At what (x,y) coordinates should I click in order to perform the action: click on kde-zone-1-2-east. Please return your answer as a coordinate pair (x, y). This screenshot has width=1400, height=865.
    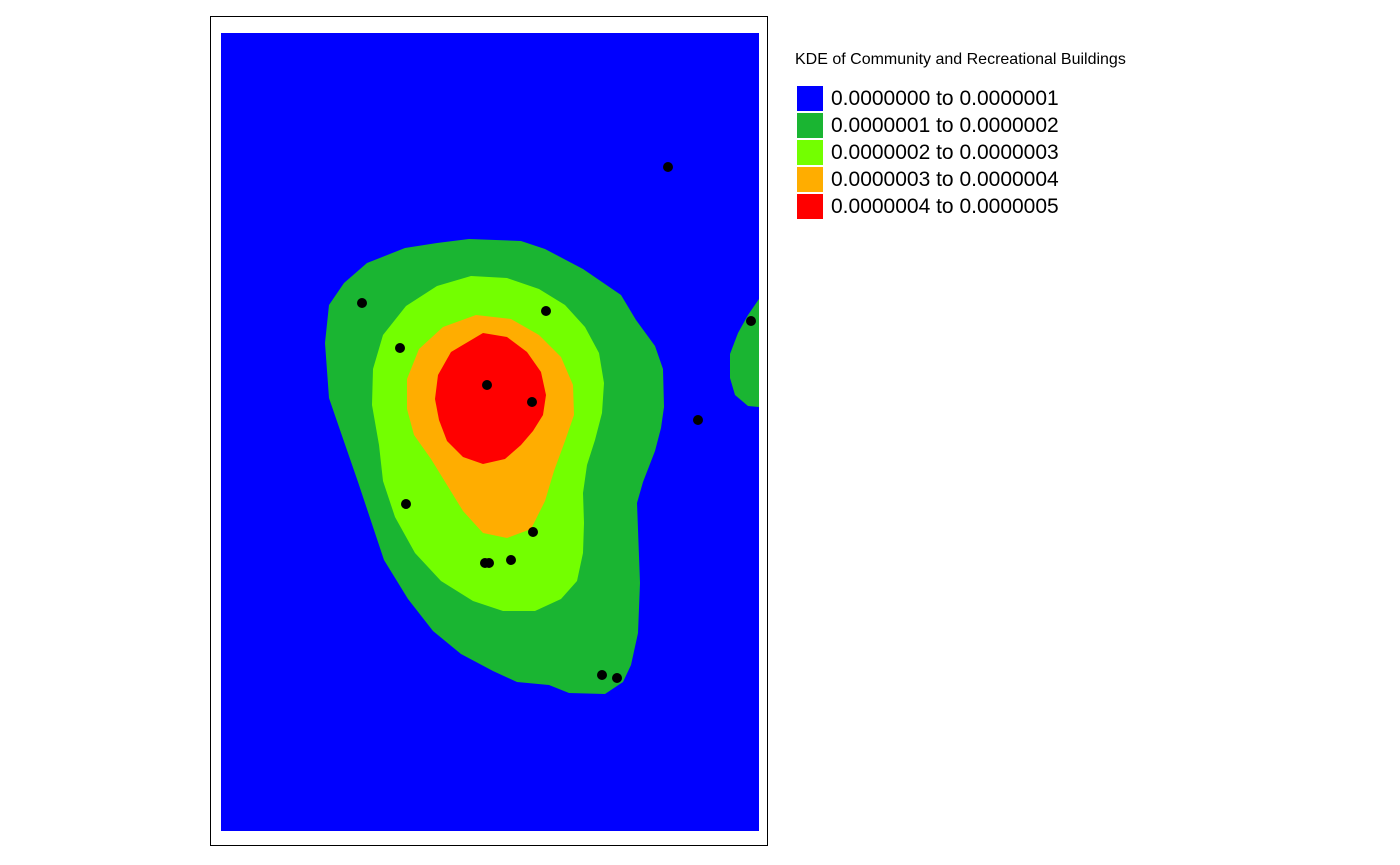
    Looking at the image, I should click on (744, 353).